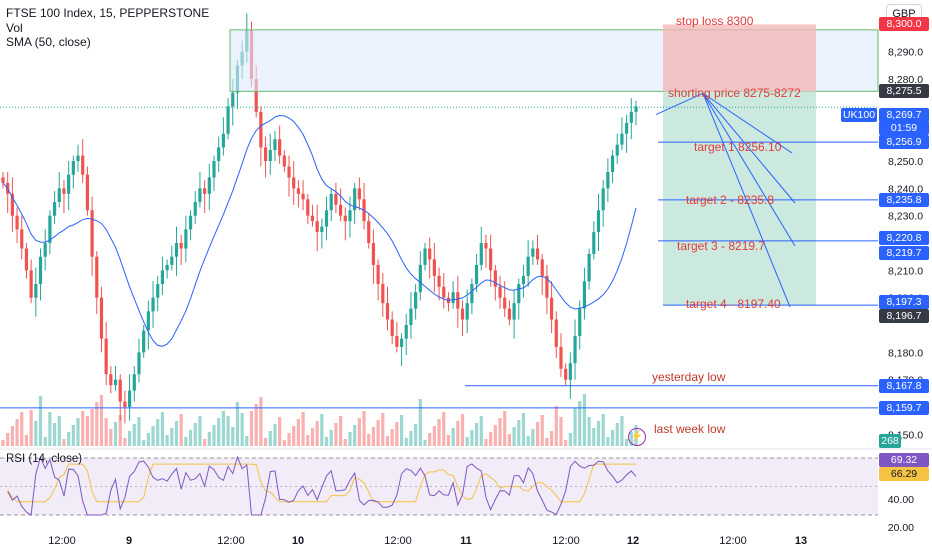 The height and width of the screenshot is (550, 932). I want to click on x-tick-label: 12:00, so click(398, 541).